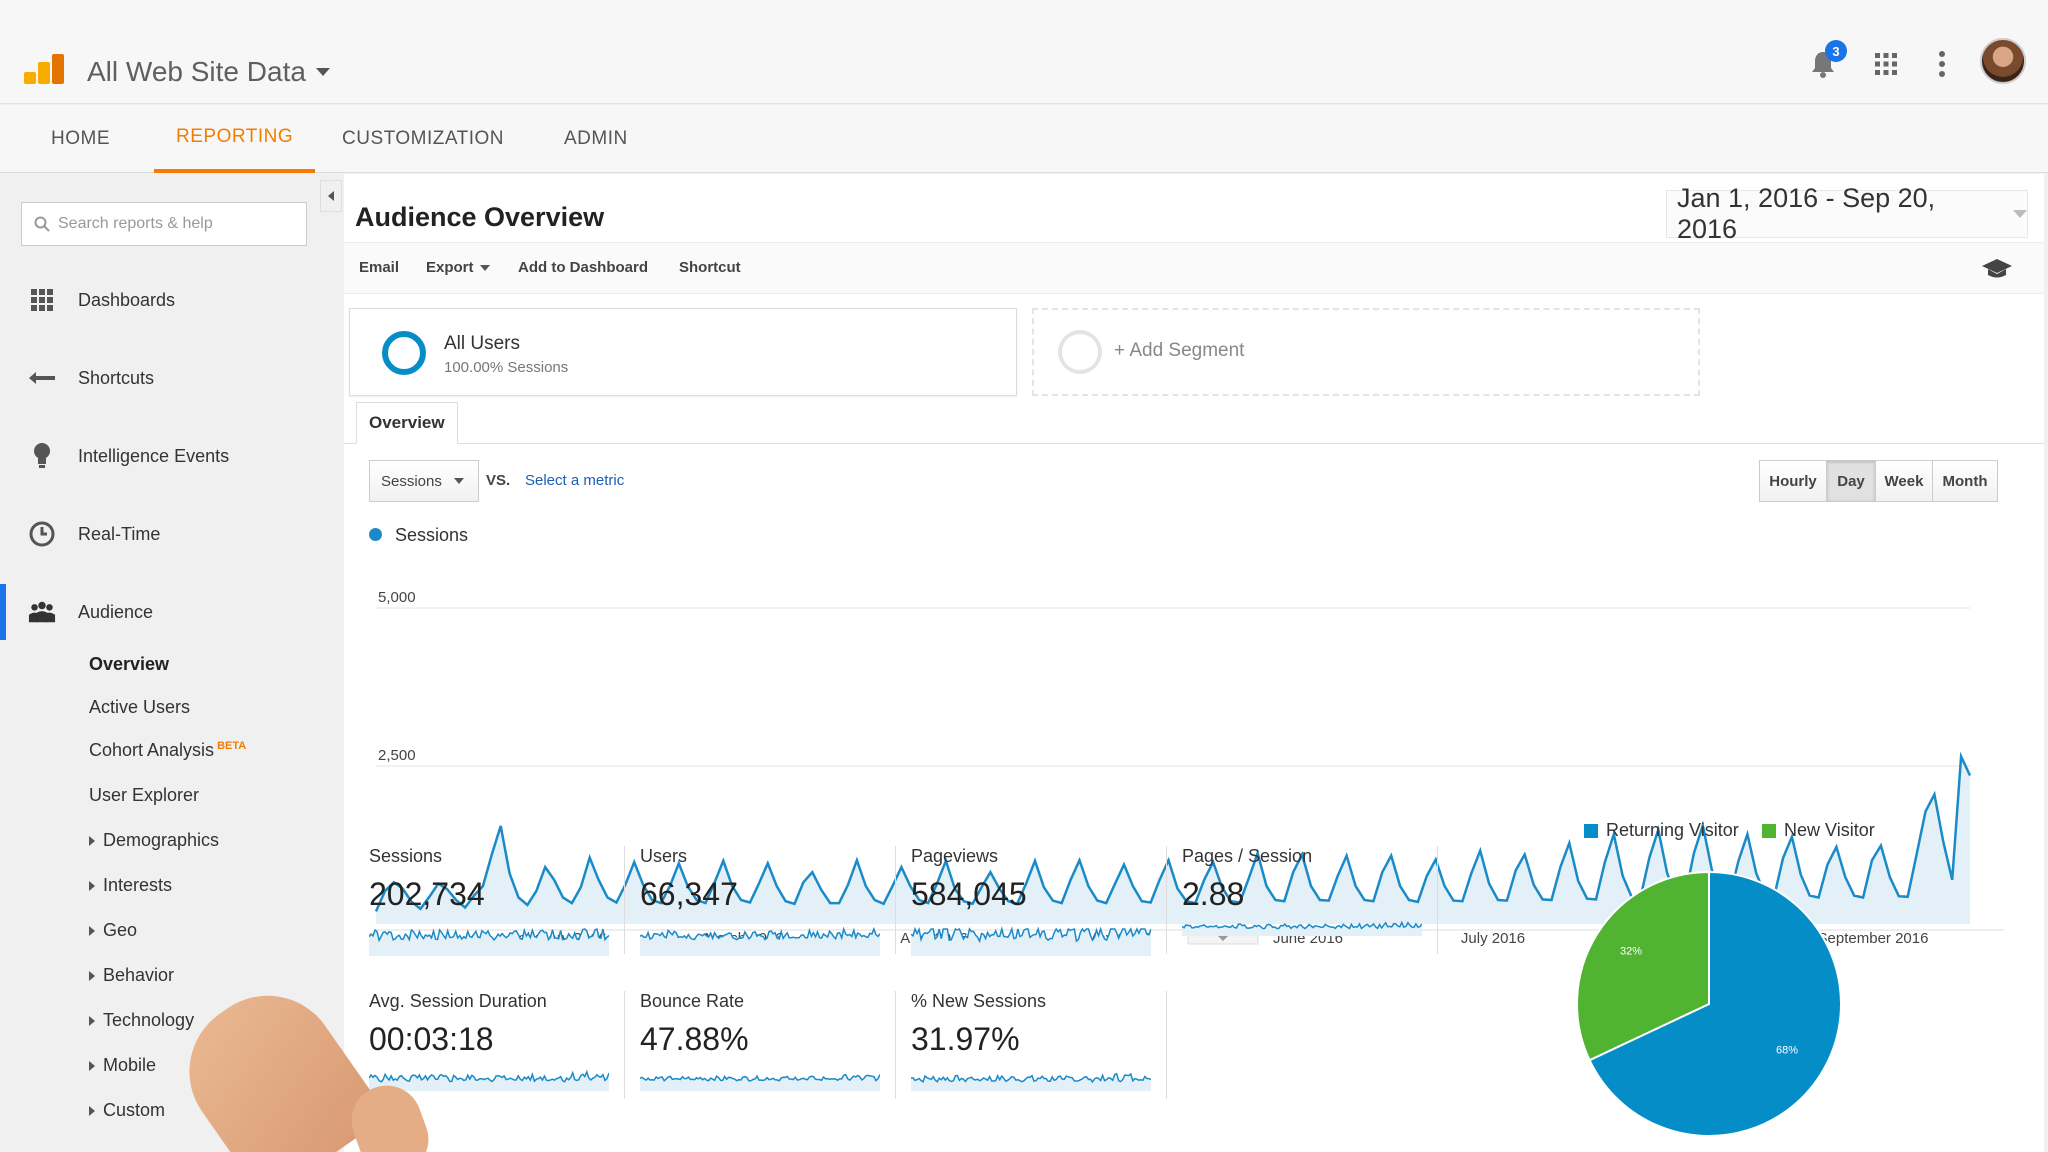 The width and height of the screenshot is (2048, 1152). What do you see at coordinates (694, 1039) in the screenshot?
I see `stat-value: 47.88%` at bounding box center [694, 1039].